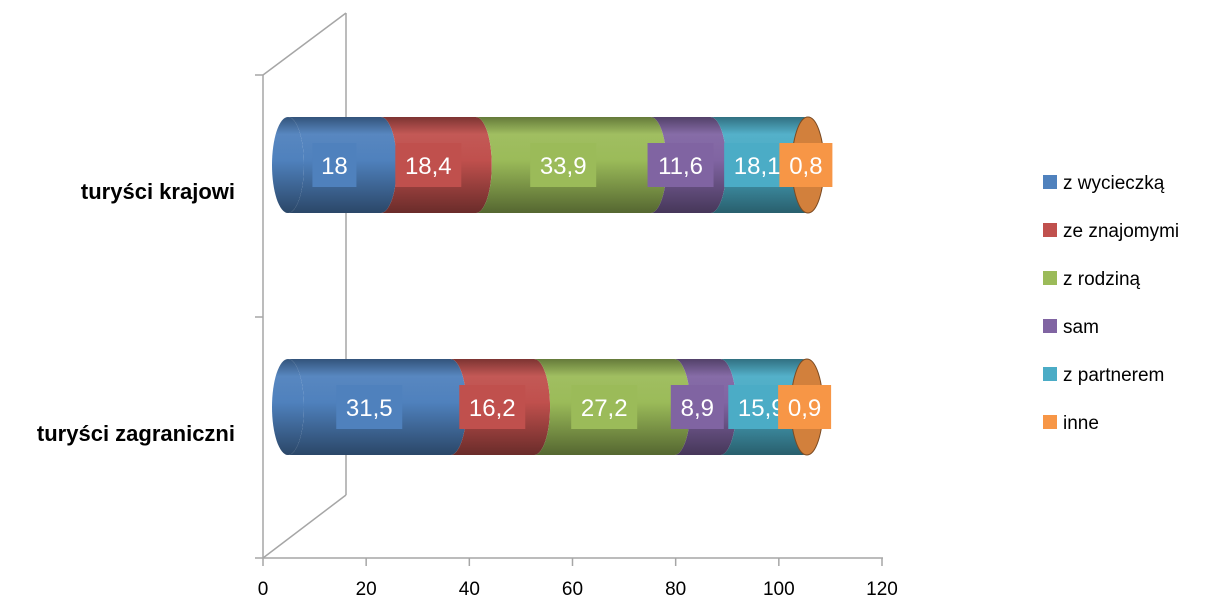 The image size is (1211, 601). I want to click on data-label: 18,1, so click(757, 165).